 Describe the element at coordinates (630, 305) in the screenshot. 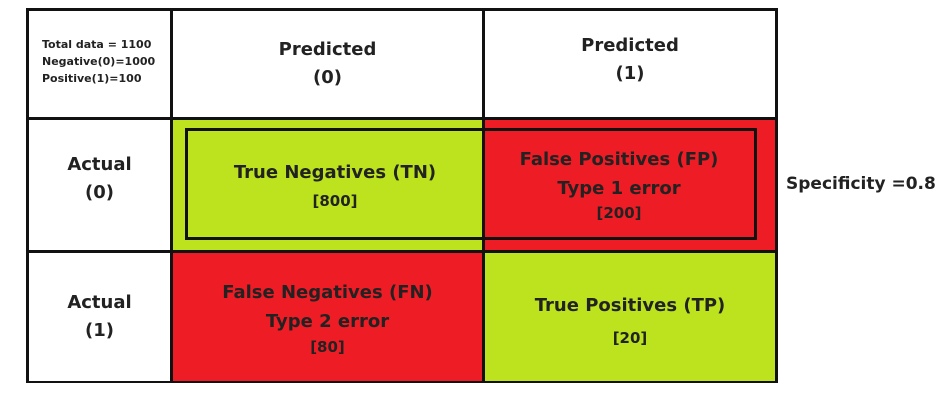

I see `tp-label: True Positives (TP)` at that location.